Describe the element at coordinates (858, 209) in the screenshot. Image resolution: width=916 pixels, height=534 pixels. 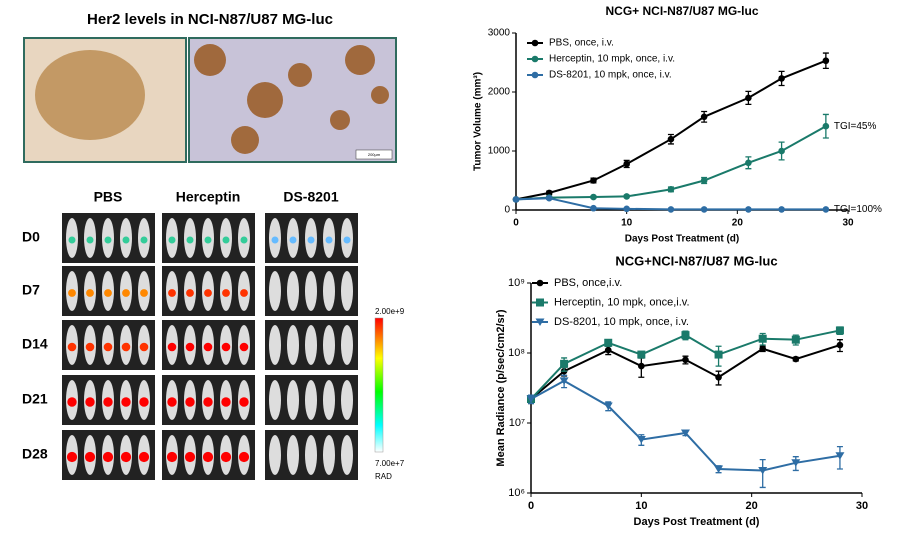
I see `annotation: TGI=100%` at that location.